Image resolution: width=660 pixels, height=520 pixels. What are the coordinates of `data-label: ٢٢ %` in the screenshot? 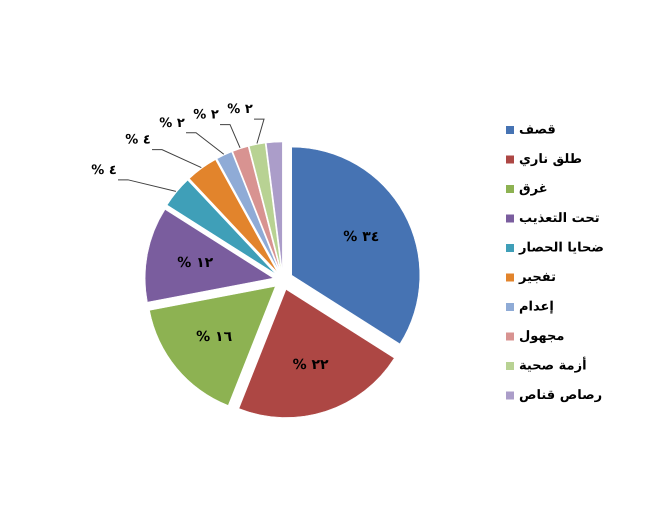 It's located at (311, 364).